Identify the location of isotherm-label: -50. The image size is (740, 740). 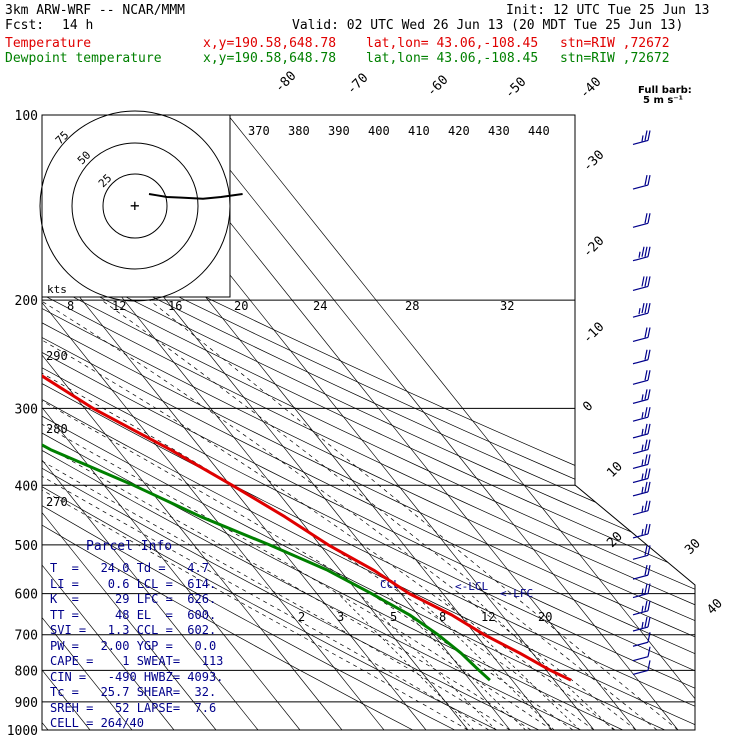
(515, 88).